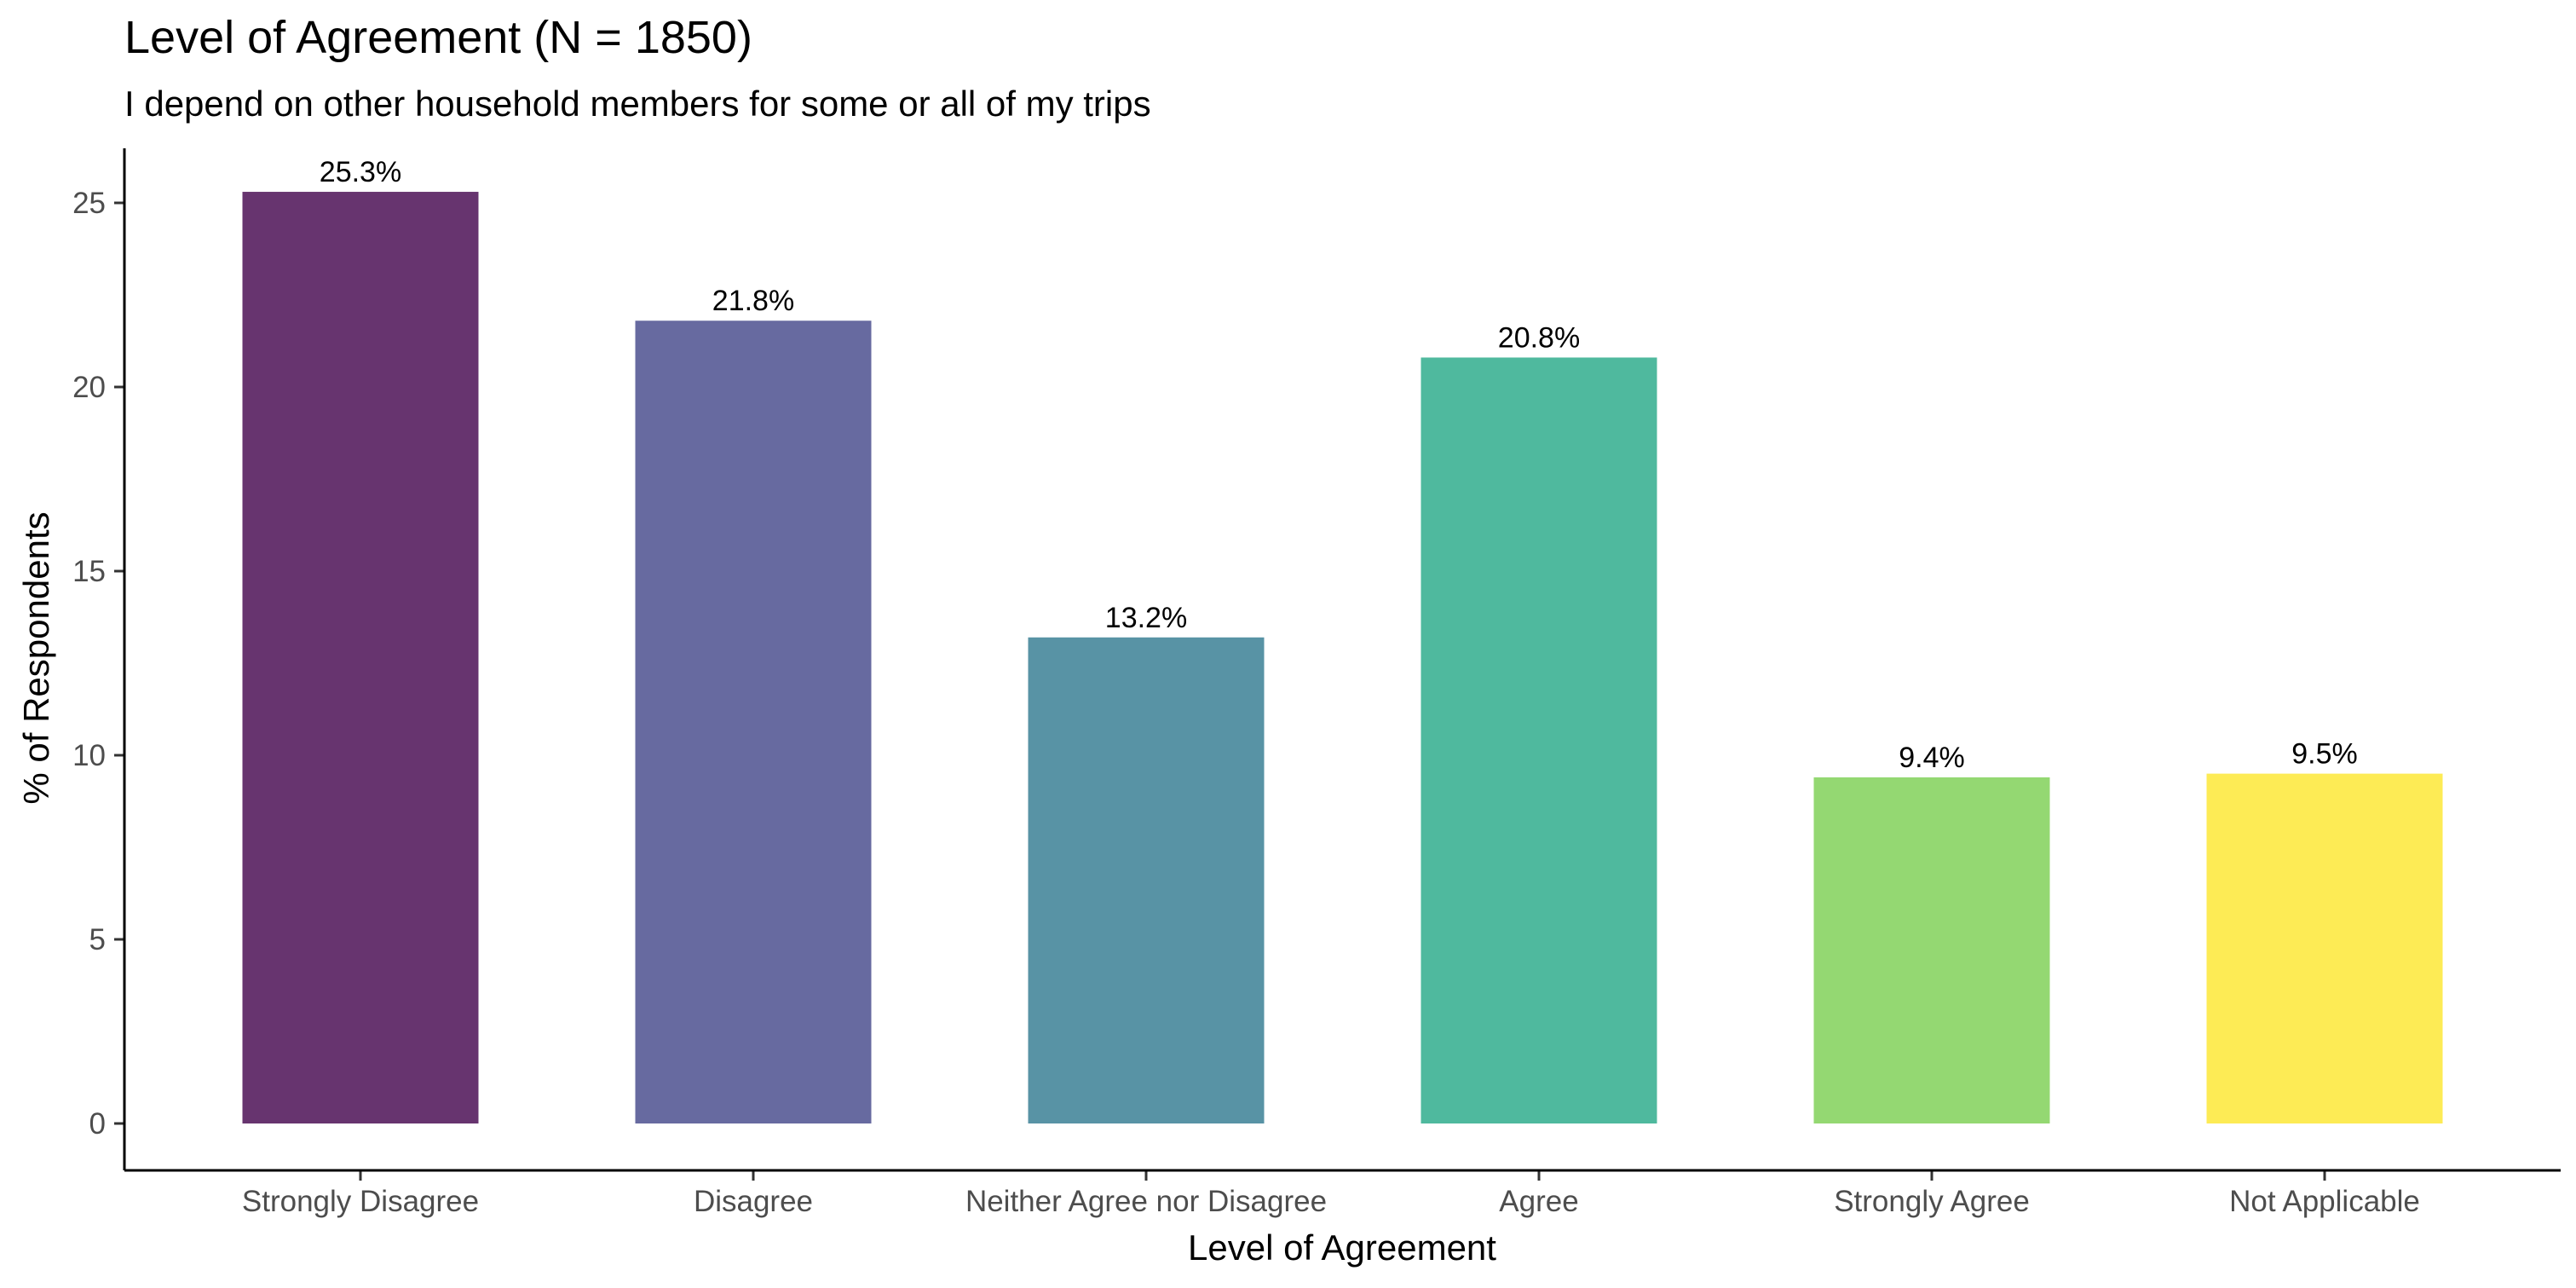 The height and width of the screenshot is (1288, 2576). Describe the element at coordinates (1932, 758) in the screenshot. I see `data-label-4: 9.4%` at that location.